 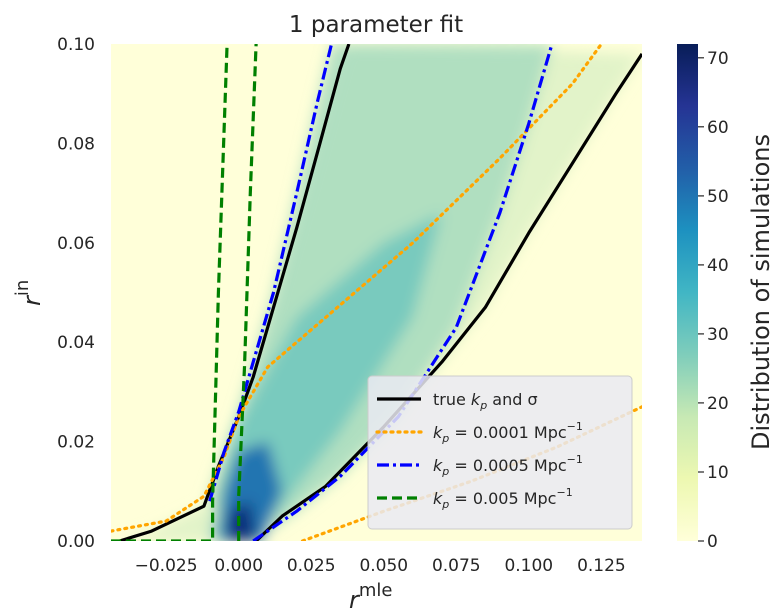 I want to click on colorbar-tick-label: 40, so click(x=718, y=266).